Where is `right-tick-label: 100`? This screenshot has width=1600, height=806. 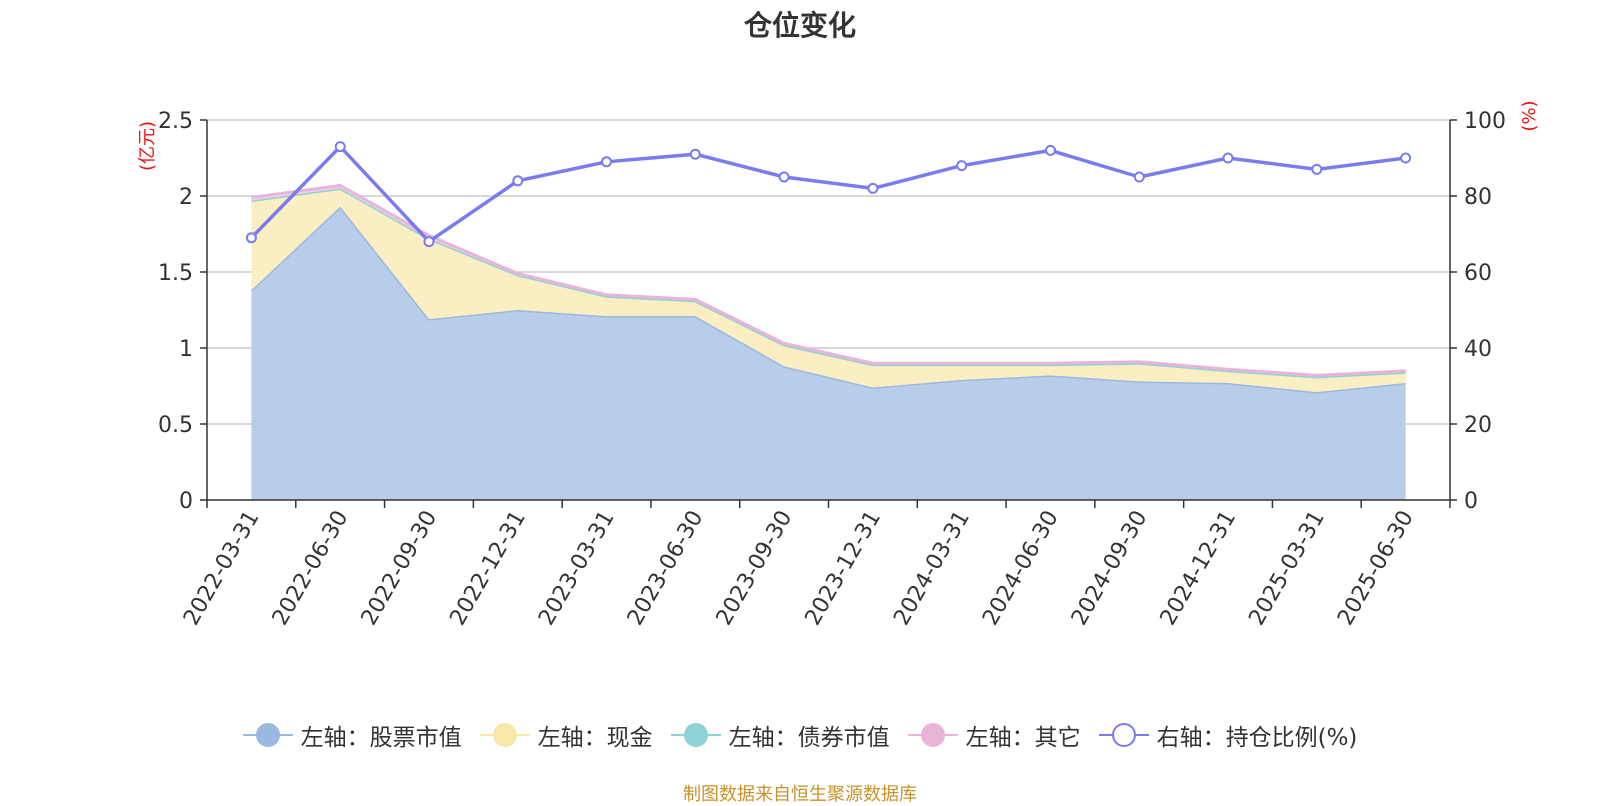
right-tick-label: 100 is located at coordinates (1485, 121).